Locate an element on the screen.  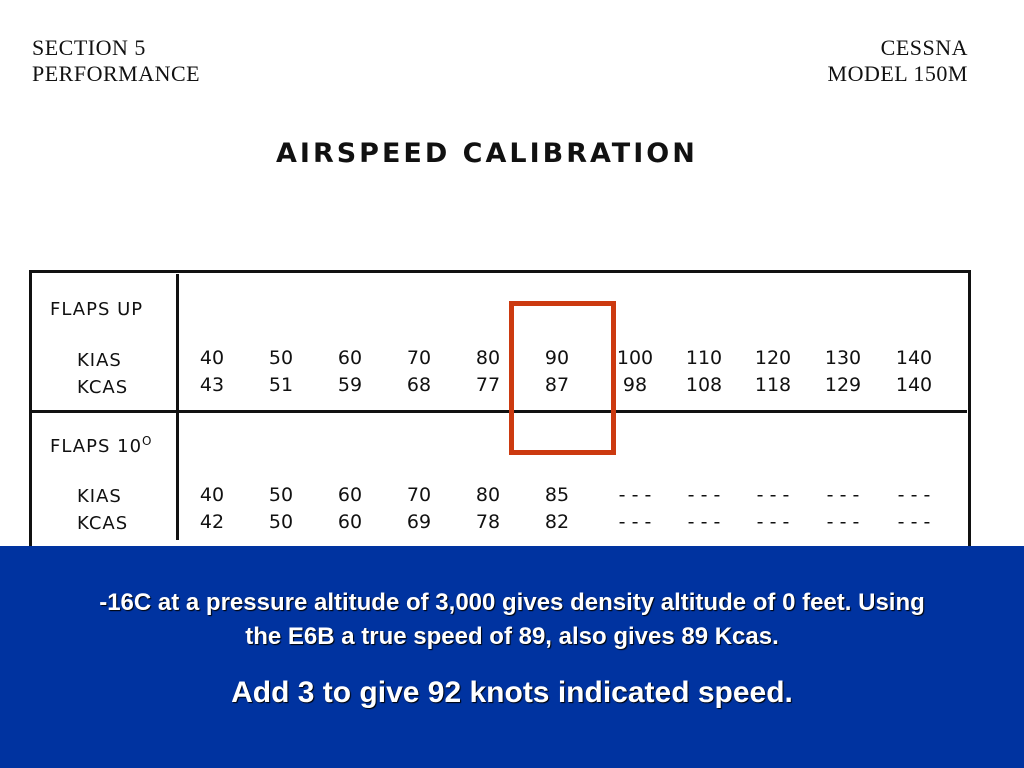
highlight-box is located at coordinates (562, 378).